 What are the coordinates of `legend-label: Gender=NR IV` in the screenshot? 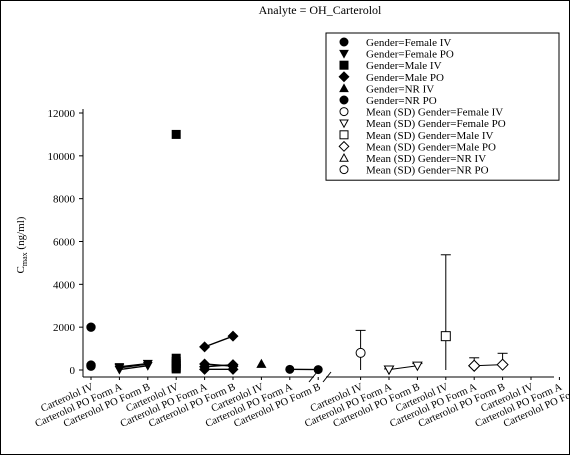 It's located at (400, 89).